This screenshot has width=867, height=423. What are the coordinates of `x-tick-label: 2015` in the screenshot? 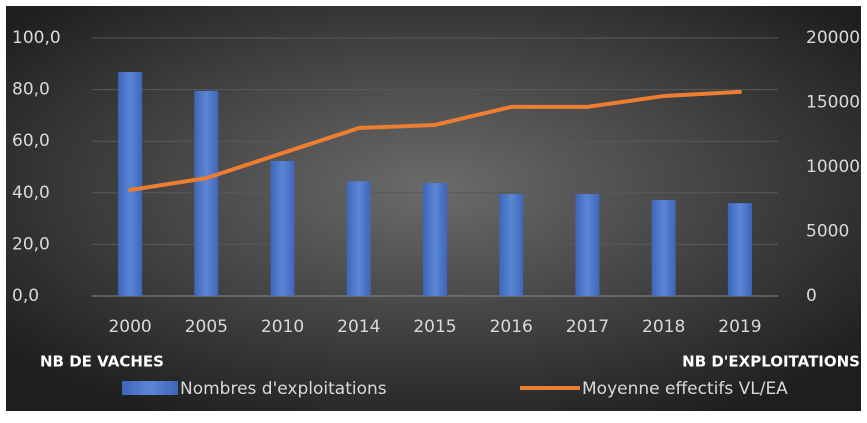 It's located at (434, 327).